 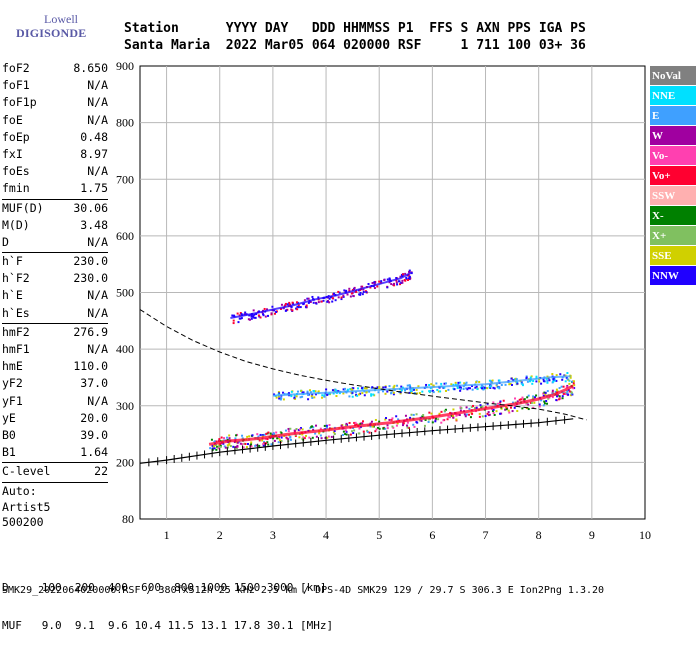 I want to click on param-row: h`E N/A, so click(x=55, y=295).